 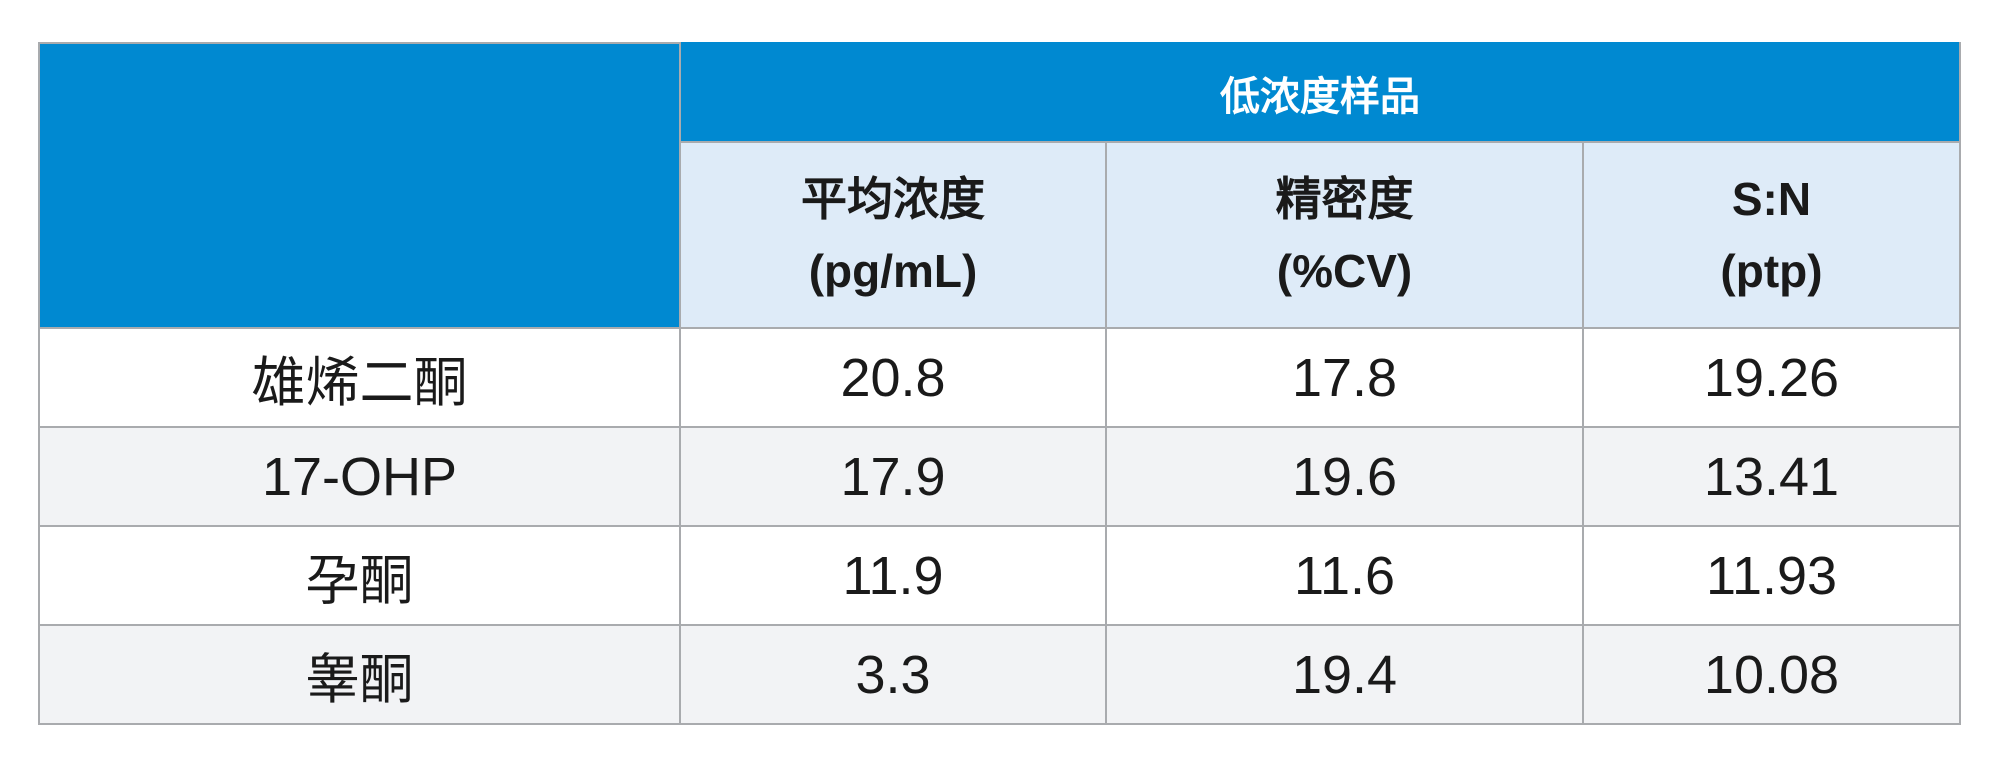 What do you see at coordinates (1771, 674) in the screenshot?
I see `data-cell: 10.08` at bounding box center [1771, 674].